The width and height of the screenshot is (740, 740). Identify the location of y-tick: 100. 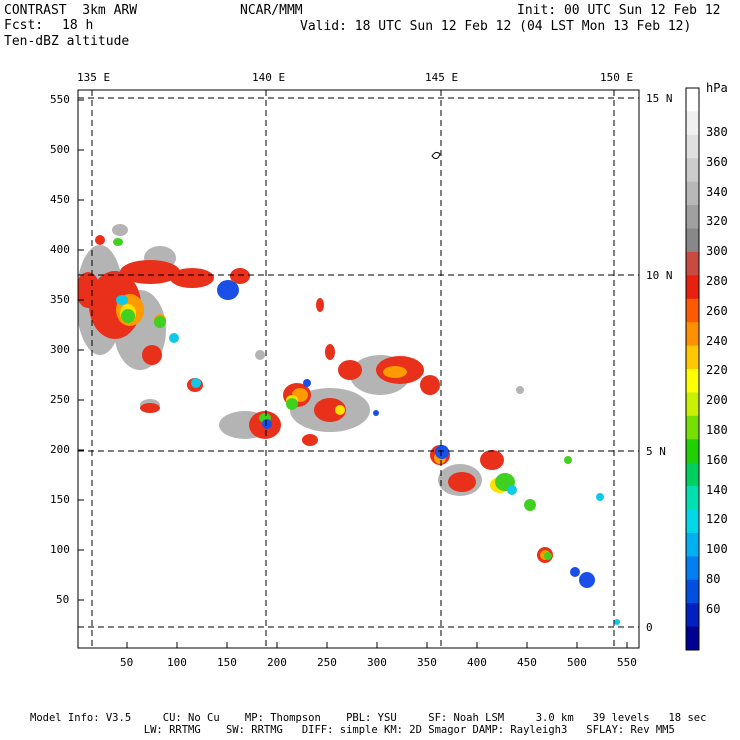
(60, 549).